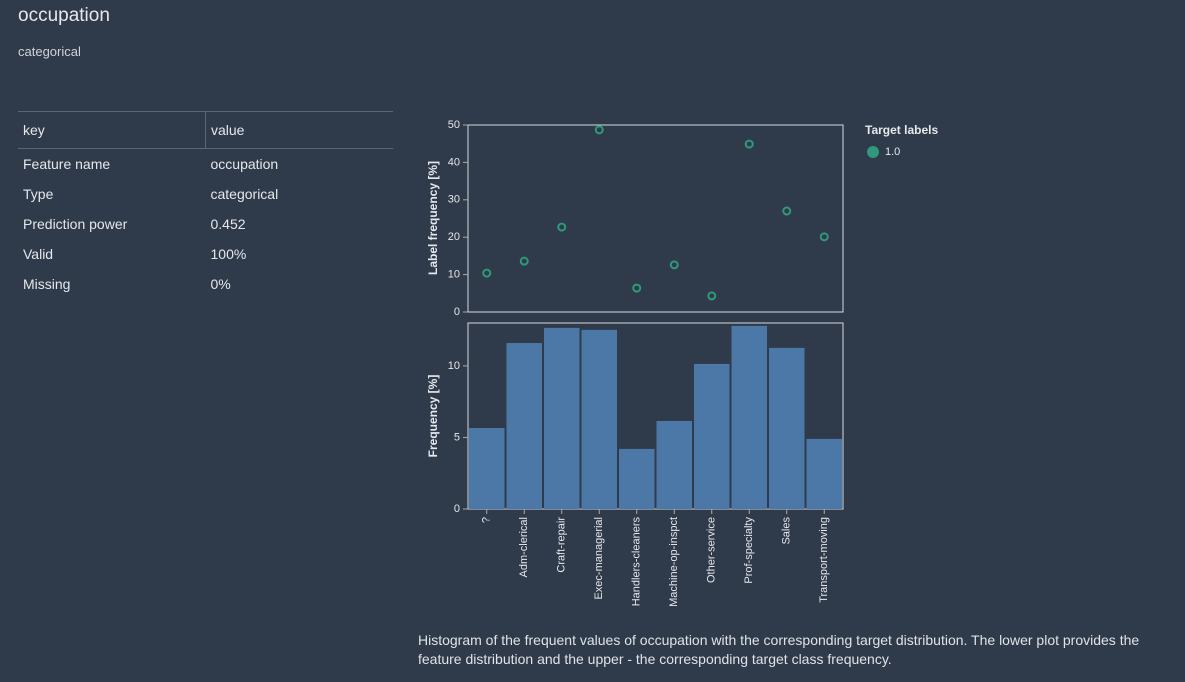 This screenshot has width=1185, height=682. I want to click on table-row: Feature name occupation, so click(205, 164).